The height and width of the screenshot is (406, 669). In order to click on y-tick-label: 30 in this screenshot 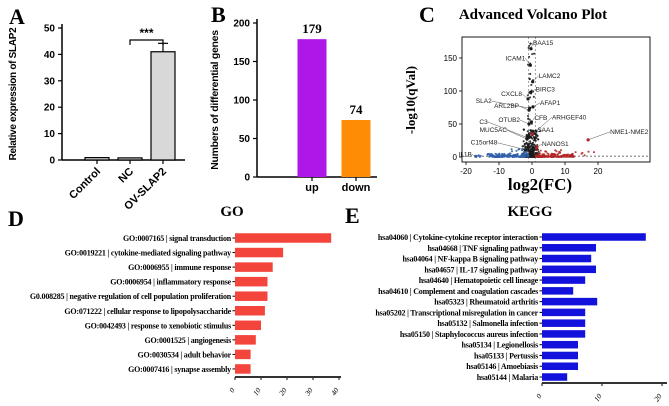, I will do `click(50, 81)`.